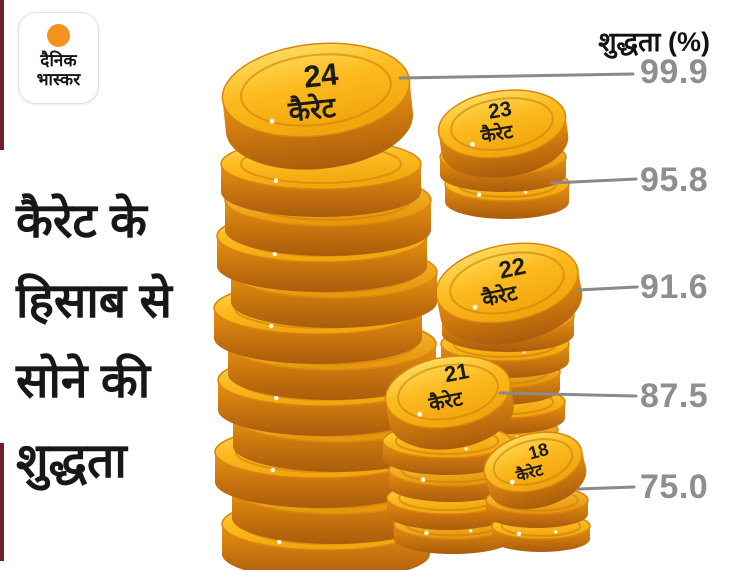 This screenshot has height=570, width=730. I want to click on left-border-bottom-segment, so click(2, 502).